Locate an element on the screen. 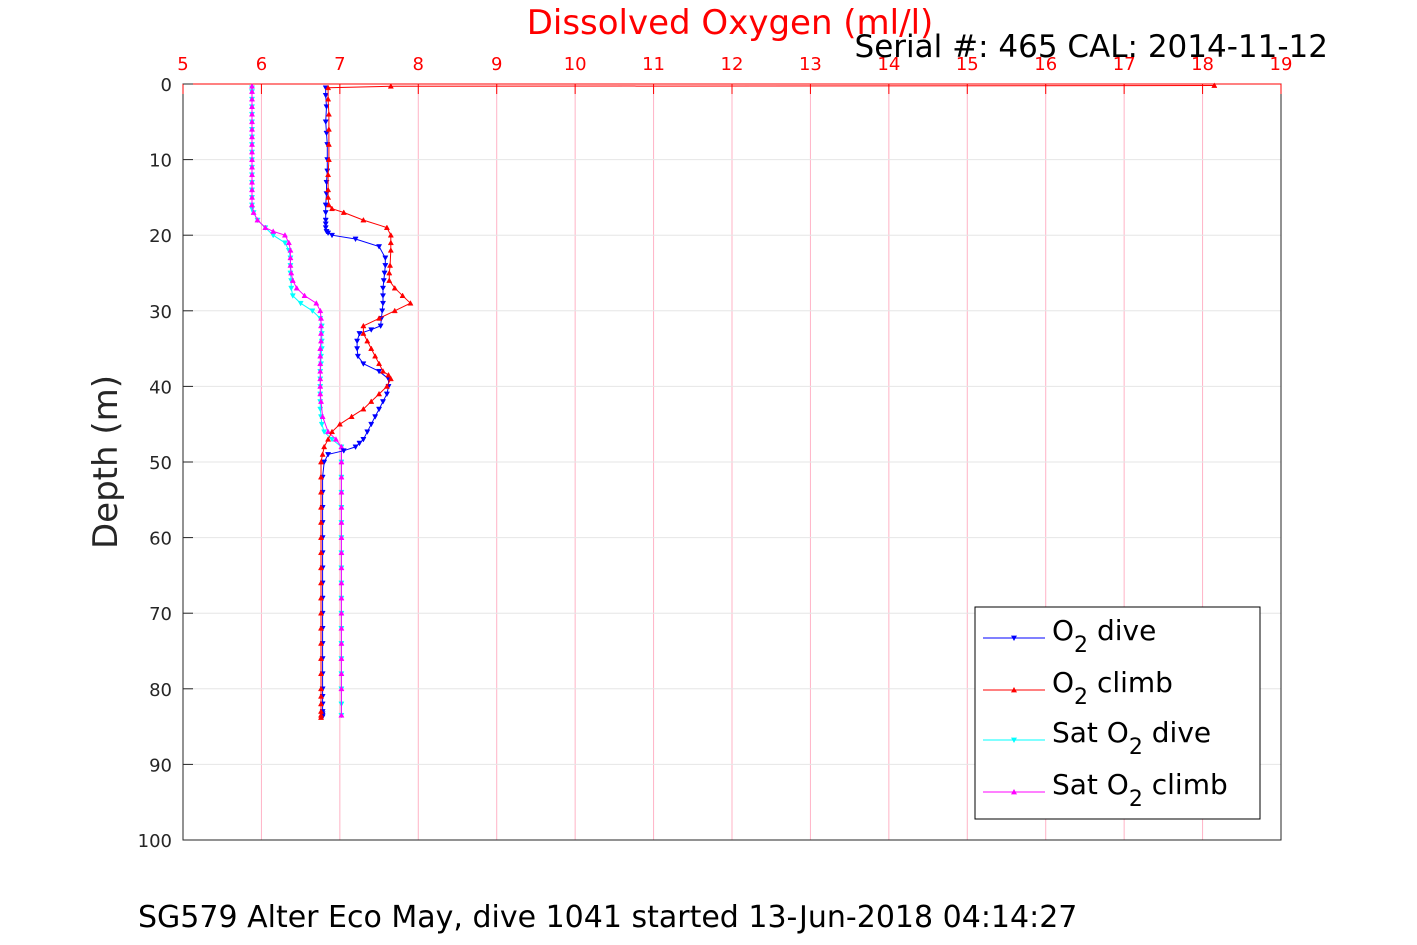 The width and height of the screenshot is (1417, 945). x-tick-label-10: 15 is located at coordinates (967, 64).